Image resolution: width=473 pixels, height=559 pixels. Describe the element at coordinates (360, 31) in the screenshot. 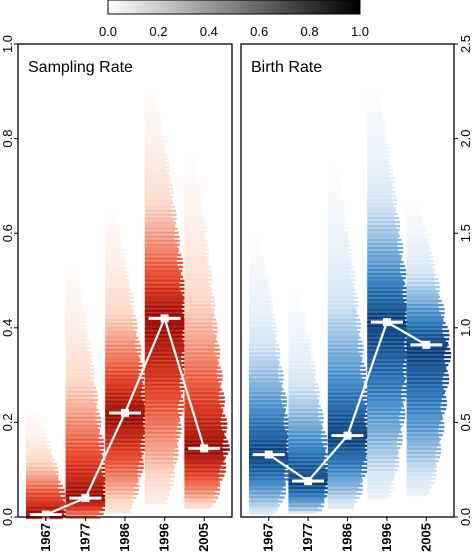

I see `colorbar-tick-label: 1.0` at that location.